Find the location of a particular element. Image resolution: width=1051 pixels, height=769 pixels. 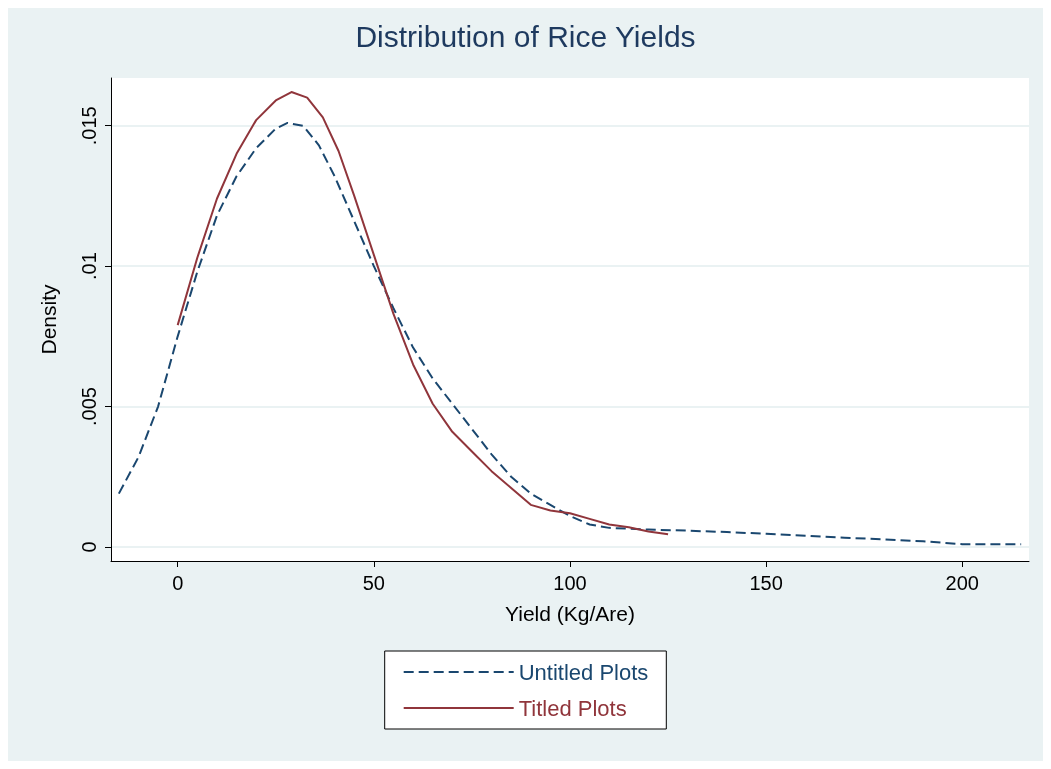

x-tick-label: 200 is located at coordinates (962, 583).